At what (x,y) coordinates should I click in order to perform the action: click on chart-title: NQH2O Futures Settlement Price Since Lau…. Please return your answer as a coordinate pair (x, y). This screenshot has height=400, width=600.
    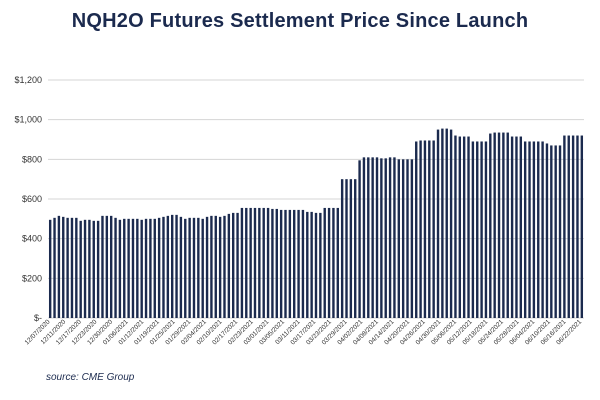
    Looking at the image, I should click on (300, 21).